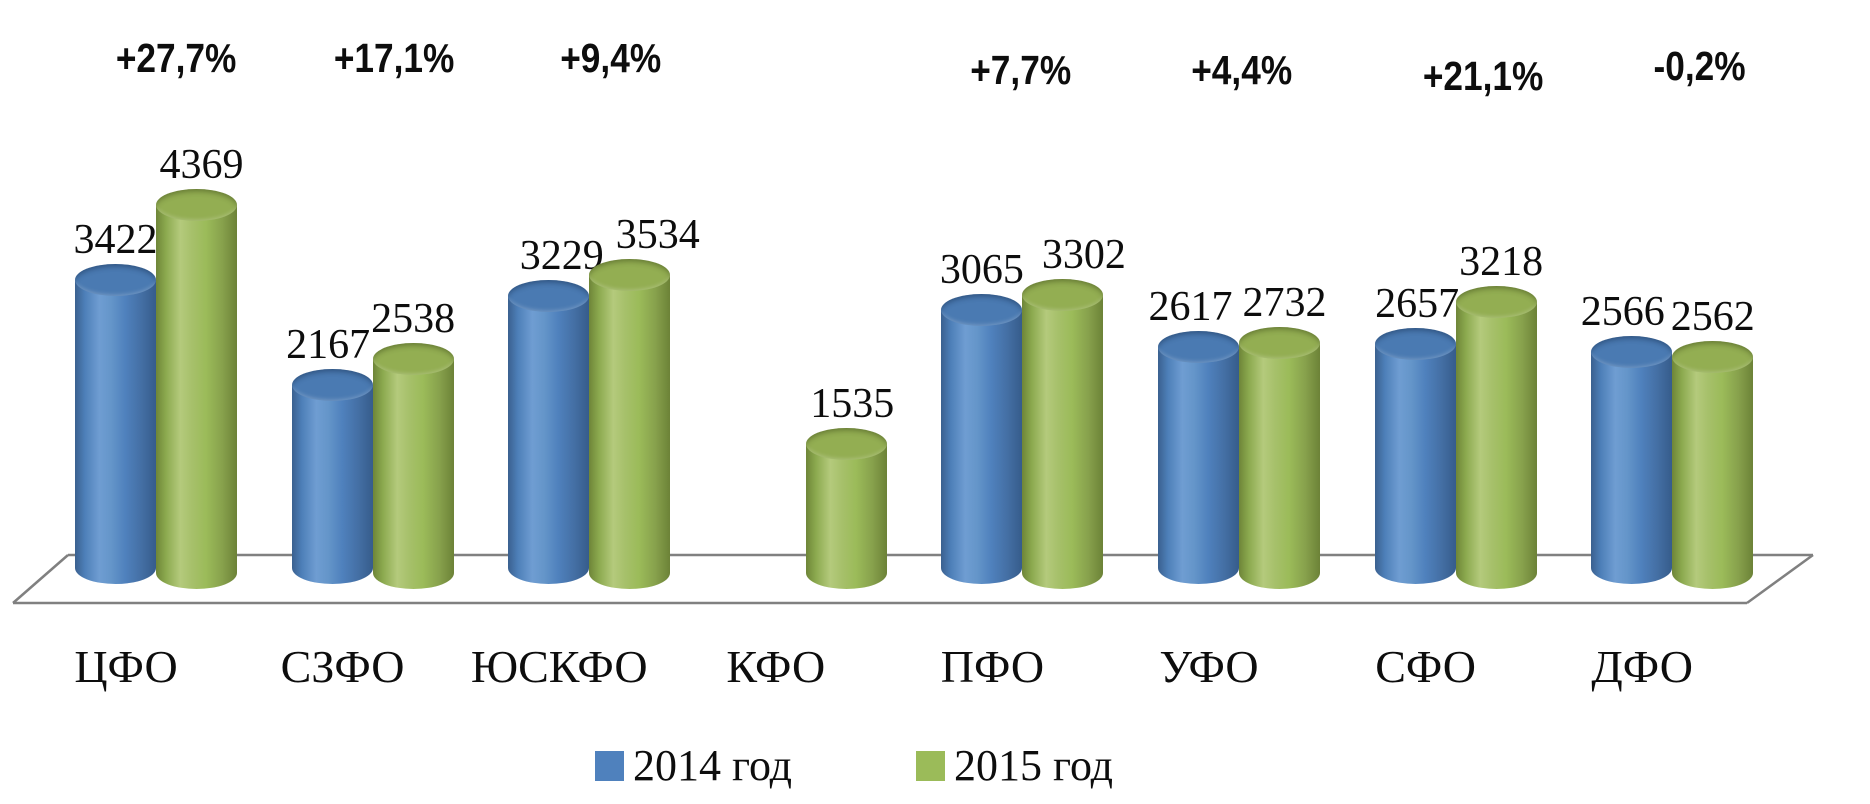 This screenshot has width=1870, height=804. Describe the element at coordinates (115, 239) in the screenshot. I see `value-label-2014-цфо: 3422` at that location.